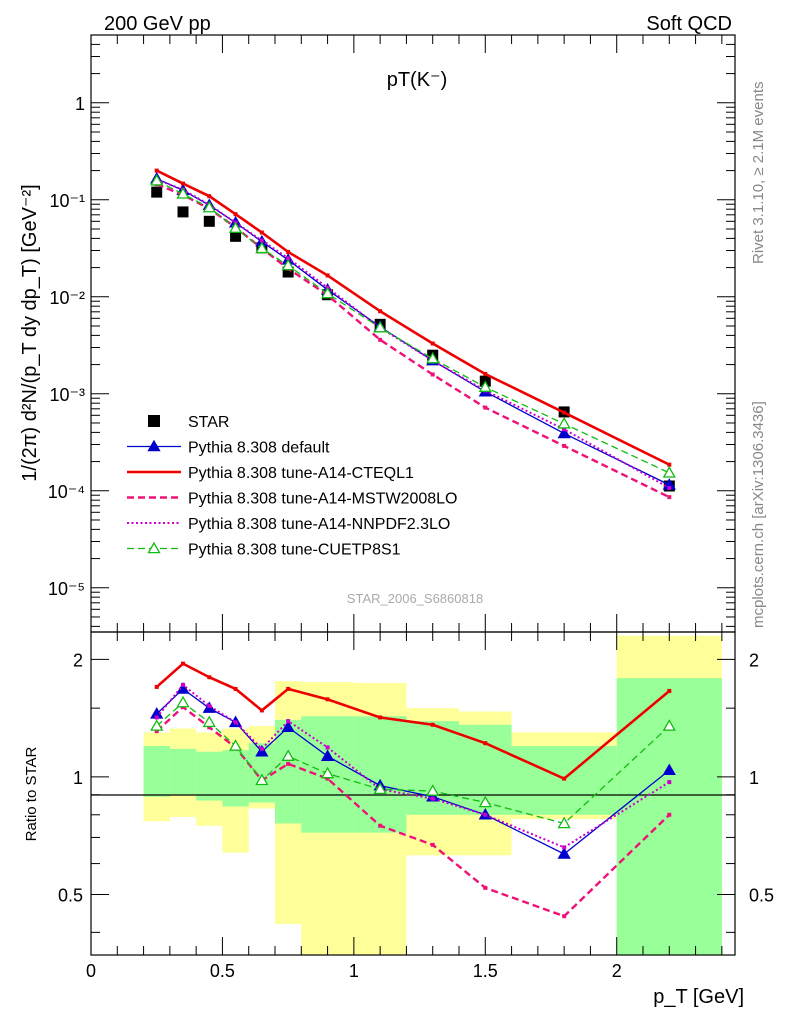 The image size is (786, 1024). Describe the element at coordinates (66, 492) in the screenshot. I see `spectrum-ytick-label: 10⁻⁴` at that location.